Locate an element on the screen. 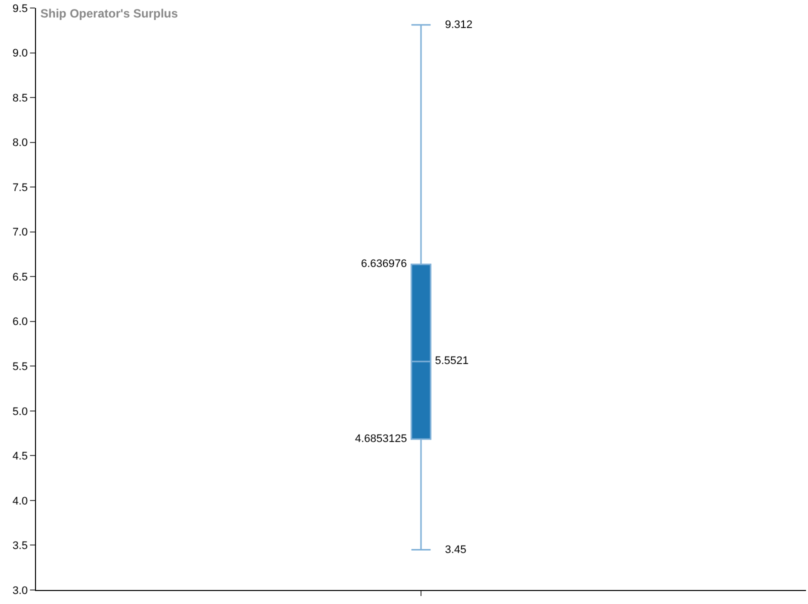 The image size is (808, 604). y-tick-label: 4.5 is located at coordinates (20, 456).